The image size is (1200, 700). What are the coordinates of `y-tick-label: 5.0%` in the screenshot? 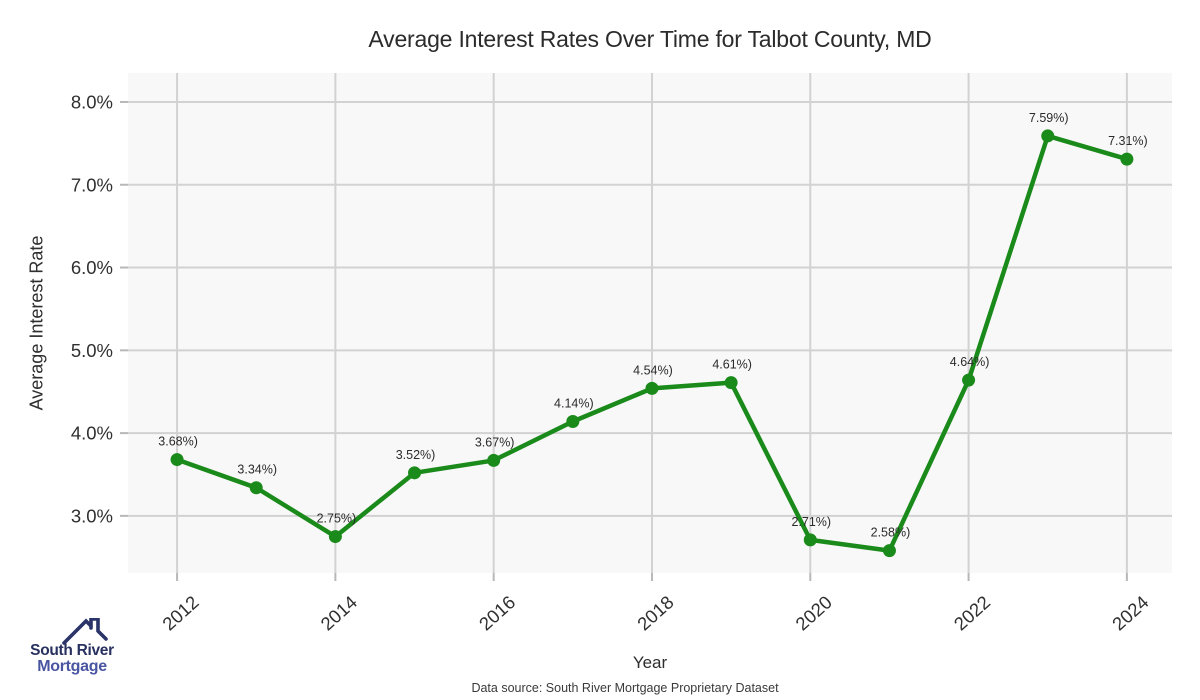 It's located at (92, 350).